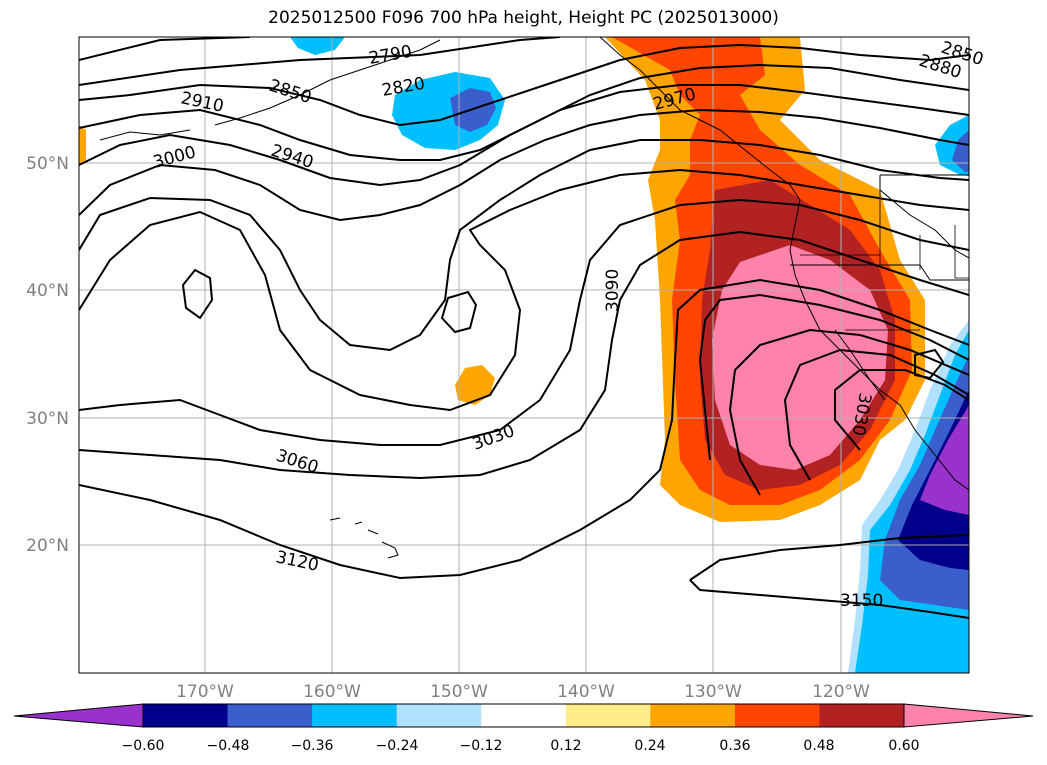 Image resolution: width=1047 pixels, height=765 pixels. Describe the element at coordinates (289, 92) in the screenshot. I see `contour-label: 2850` at that location.